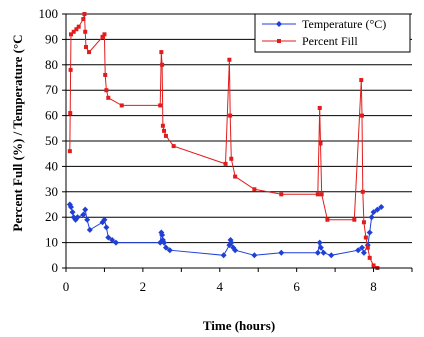 This screenshot has width=424, height=337. Describe the element at coordinates (51, 191) in the screenshot. I see `y-tick-label: 30` at that location.